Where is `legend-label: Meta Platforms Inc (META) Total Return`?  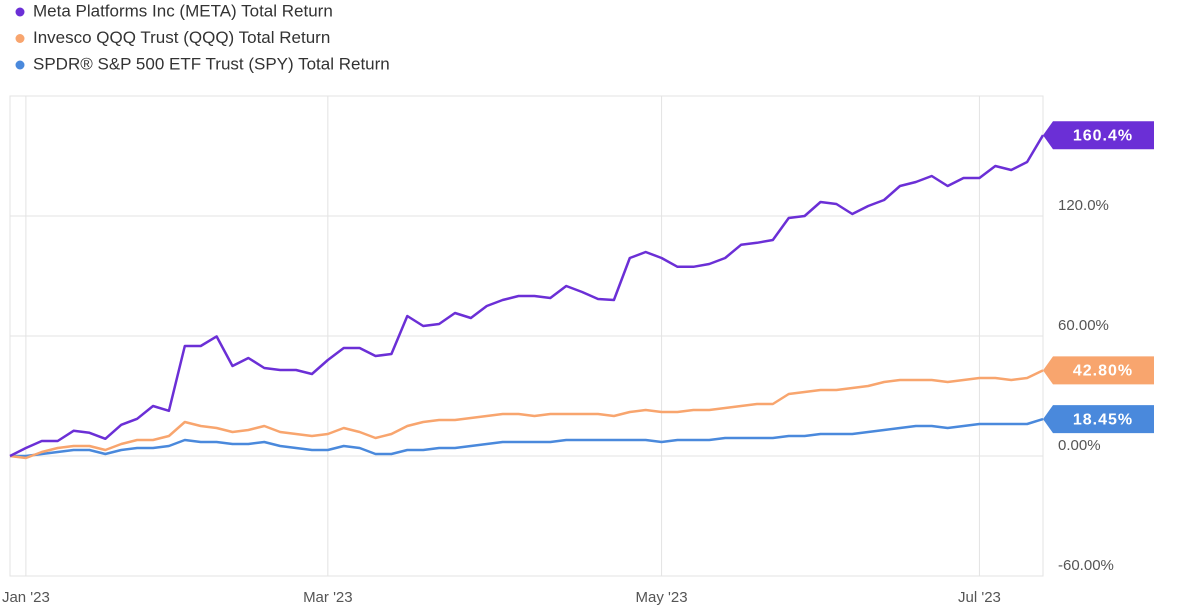 legend-label: Meta Platforms Inc (META) Total Return is located at coordinates (183, 10).